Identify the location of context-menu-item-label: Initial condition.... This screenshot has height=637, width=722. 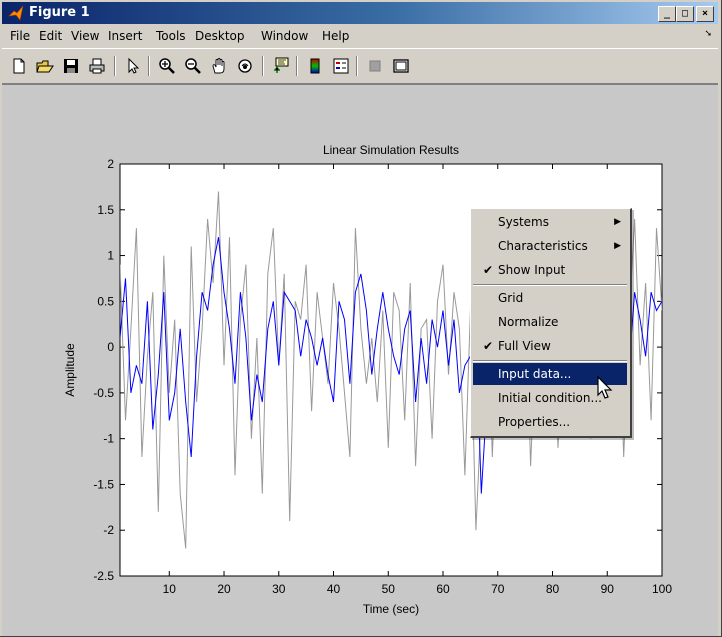
(550, 398).